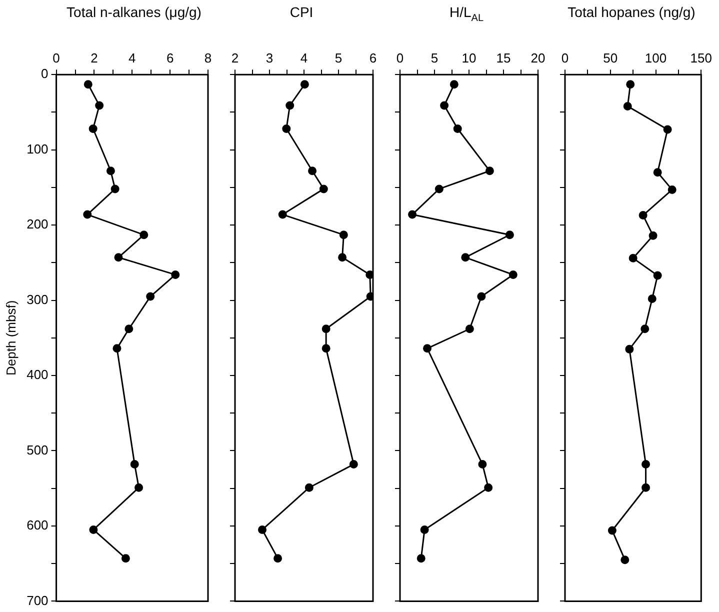  What do you see at coordinates (270, 58) in the screenshot?
I see `x-tick-label: 3` at bounding box center [270, 58].